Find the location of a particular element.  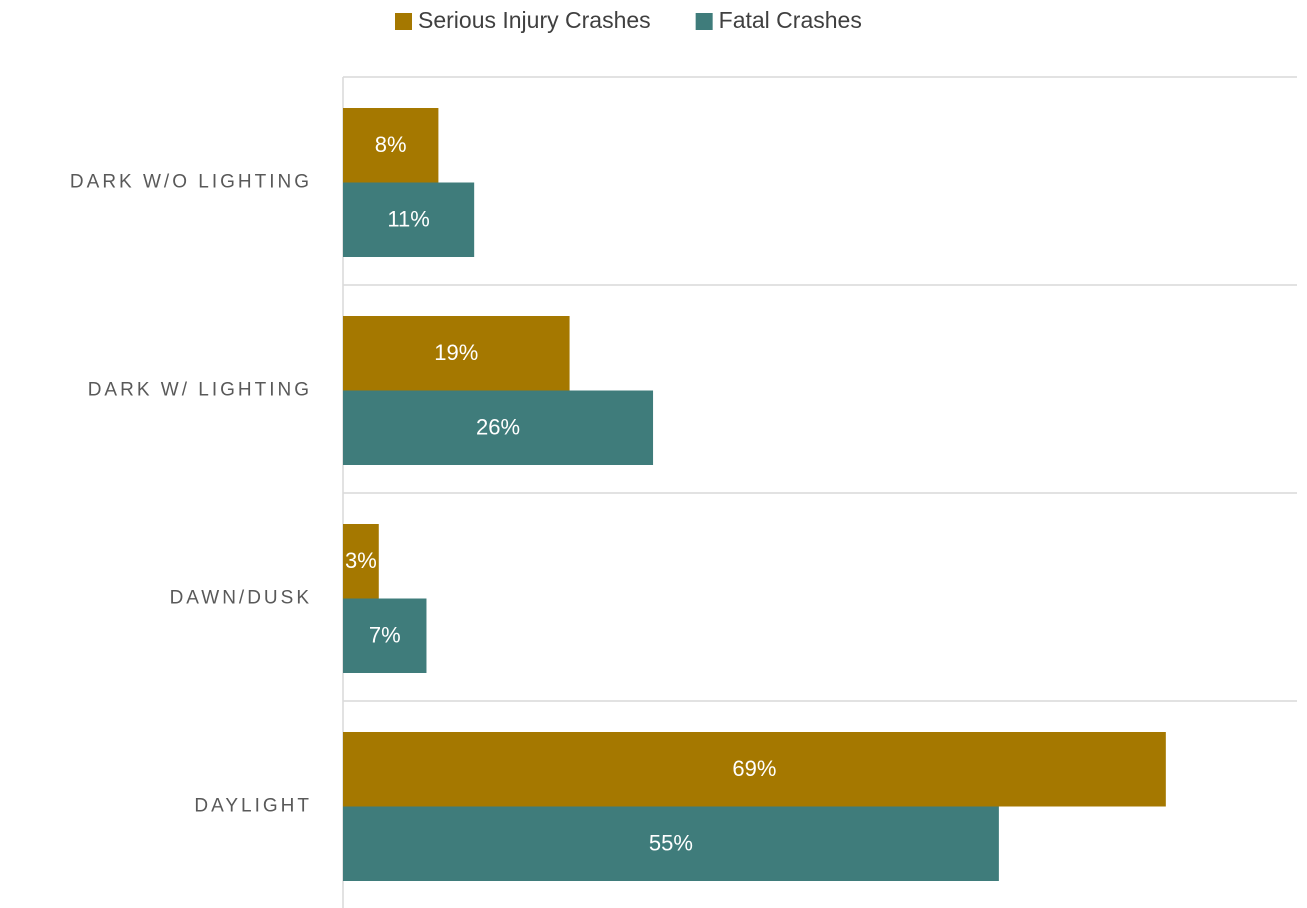

category-label: DARK W/ LIGHTING is located at coordinates (200, 390).